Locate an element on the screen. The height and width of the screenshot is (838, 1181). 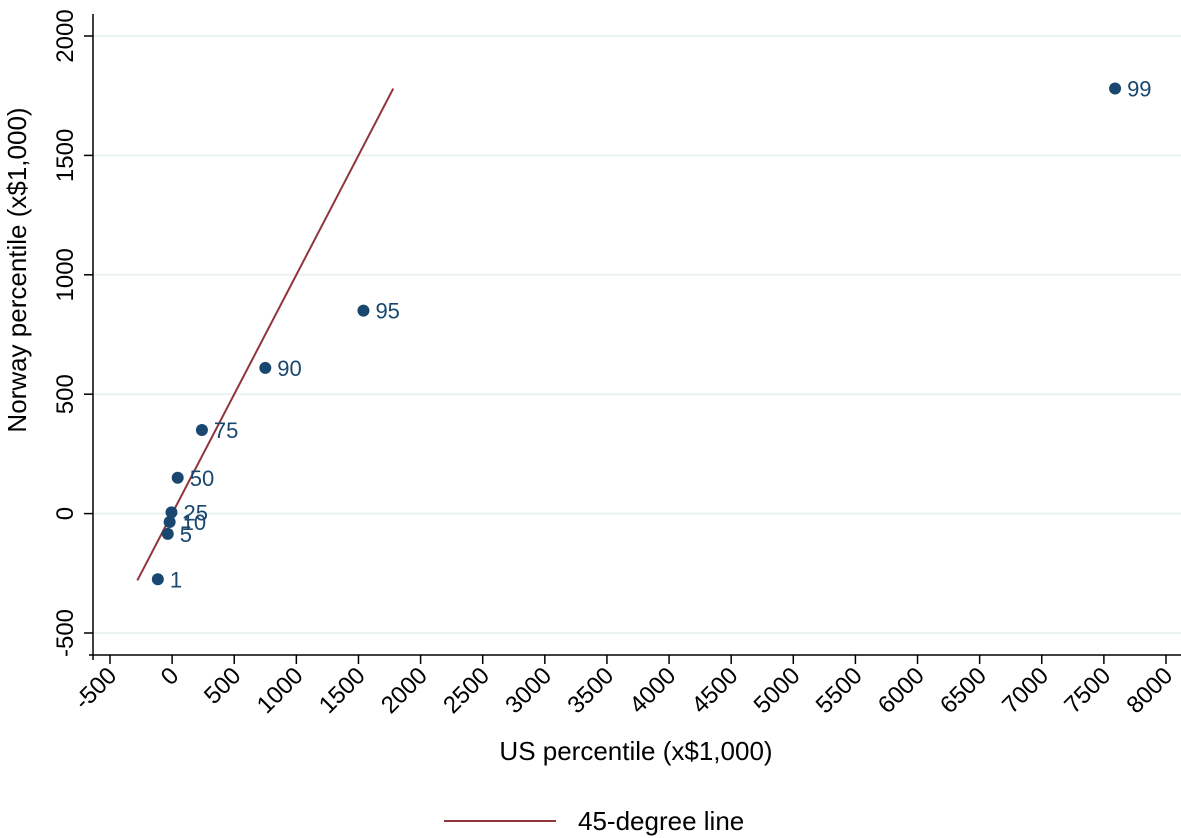
x-tick-label: 0 is located at coordinates (170, 676).